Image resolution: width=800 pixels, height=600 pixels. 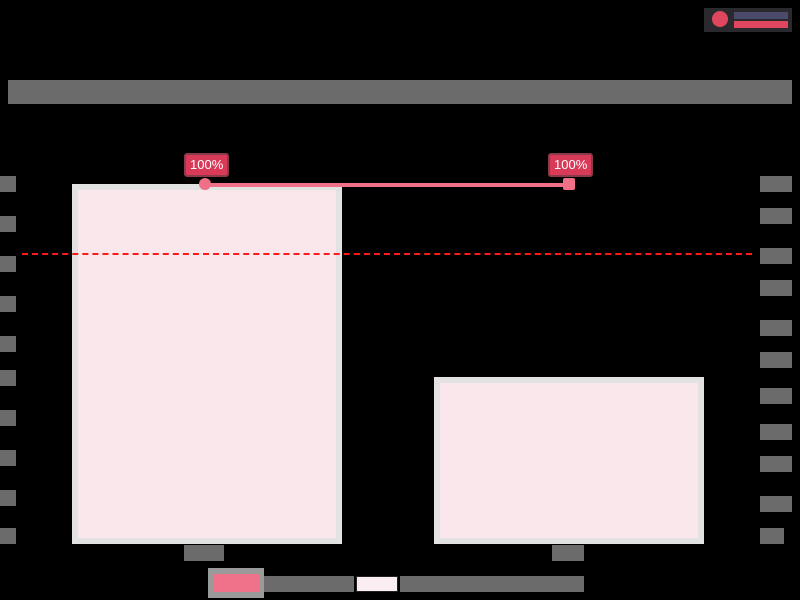 What do you see at coordinates (207, 165) in the screenshot?
I see `data-label-1: 100%` at bounding box center [207, 165].